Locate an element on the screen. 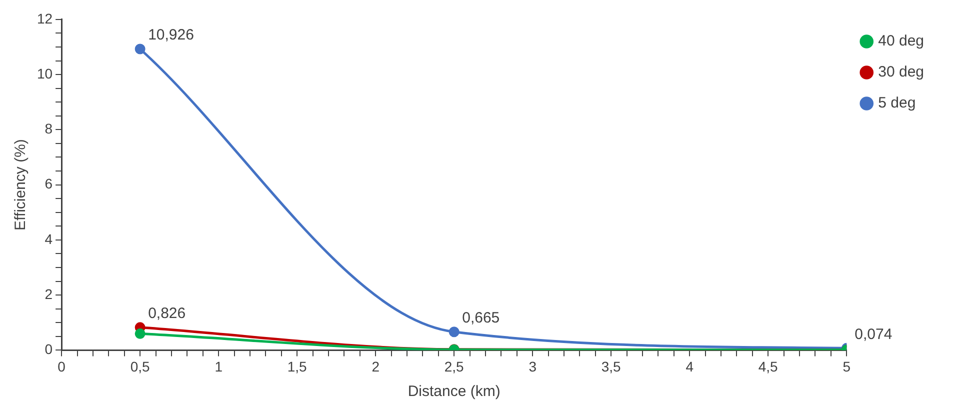 The height and width of the screenshot is (413, 962). x-tick-label: 4 is located at coordinates (690, 366).